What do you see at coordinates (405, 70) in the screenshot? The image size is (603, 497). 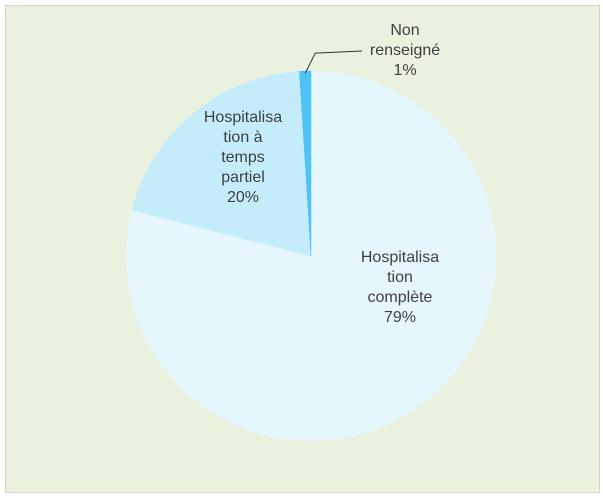 I see `slice-percent: 1%` at bounding box center [405, 70].